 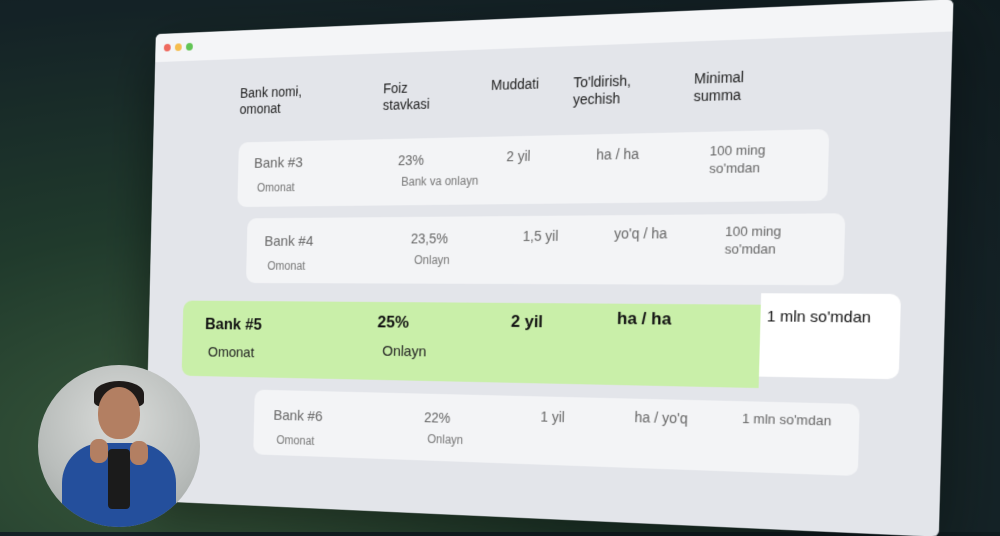 I want to click on header-topup: To'ldirish, yechish, so click(x=602, y=90).